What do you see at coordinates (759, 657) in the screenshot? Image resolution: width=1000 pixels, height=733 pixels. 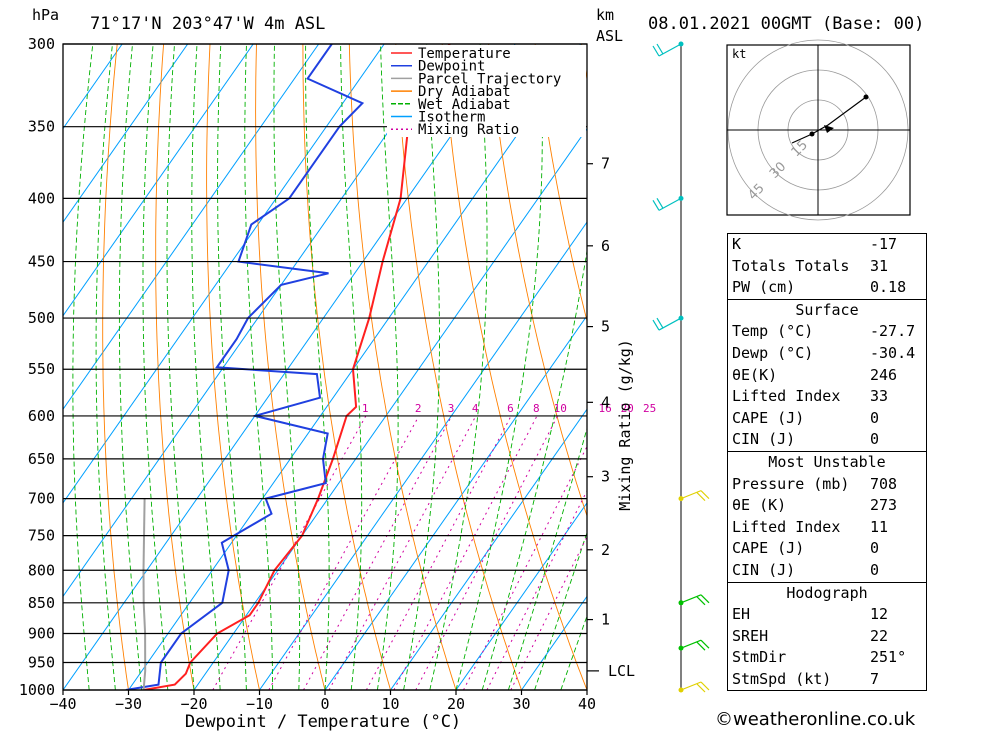 I see `stmdir-label: StmDir` at bounding box center [759, 657].